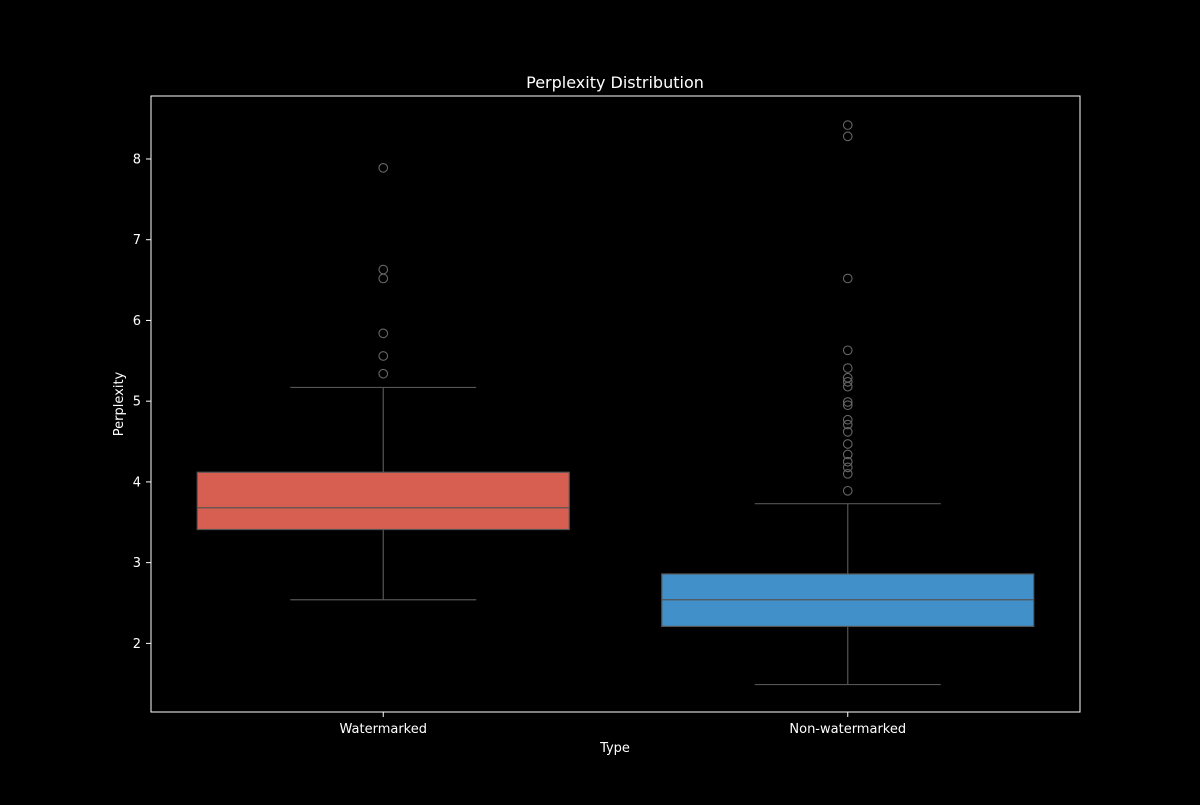 The image size is (1200, 805). What do you see at coordinates (119, 403) in the screenshot?
I see `y-axis-label: Perplexity` at bounding box center [119, 403].